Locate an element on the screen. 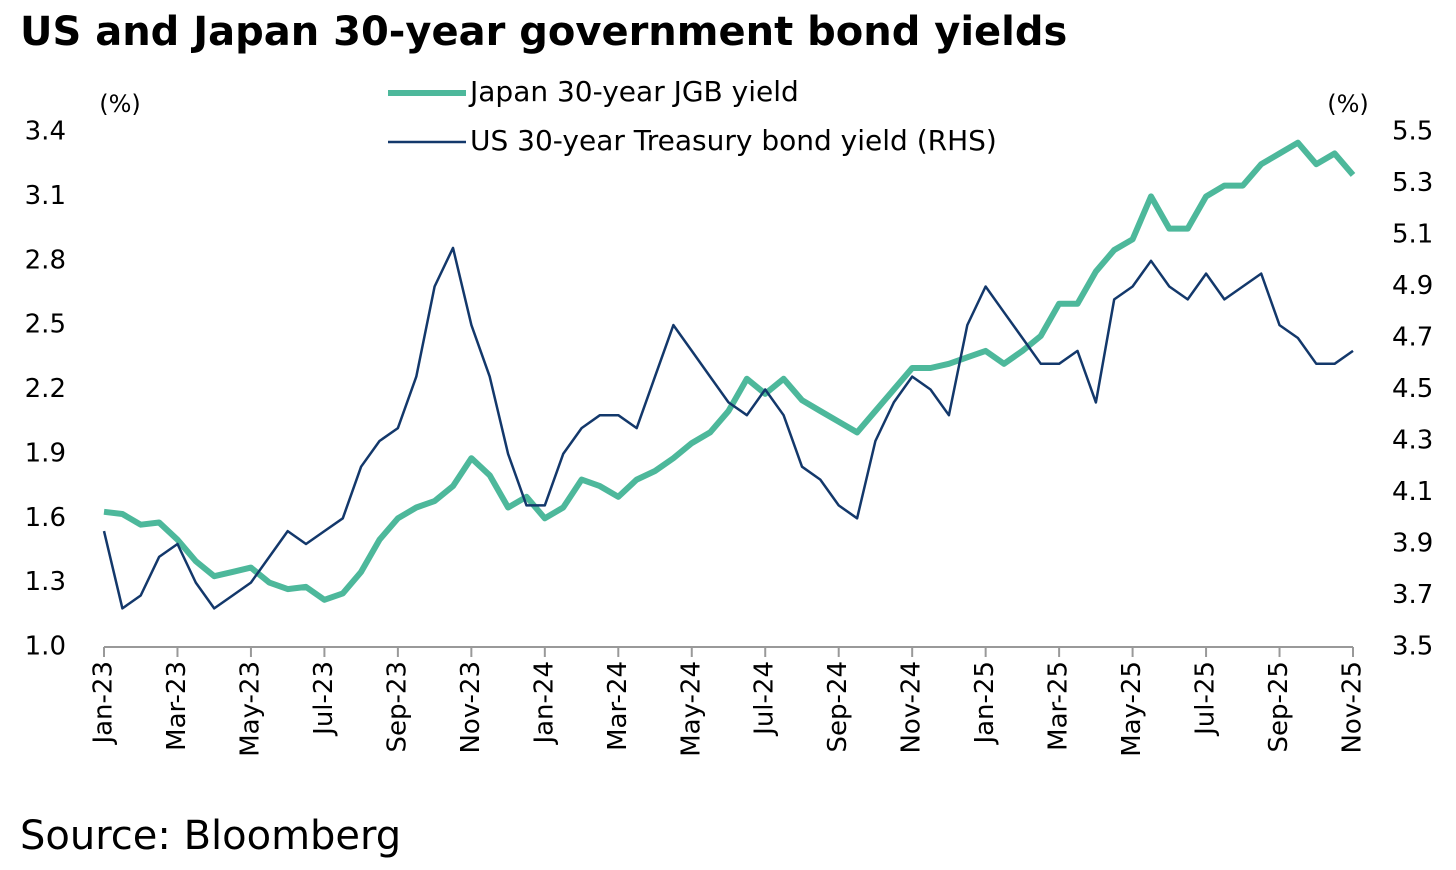  y2-tick-label: 4.5 is located at coordinates (1412, 389).